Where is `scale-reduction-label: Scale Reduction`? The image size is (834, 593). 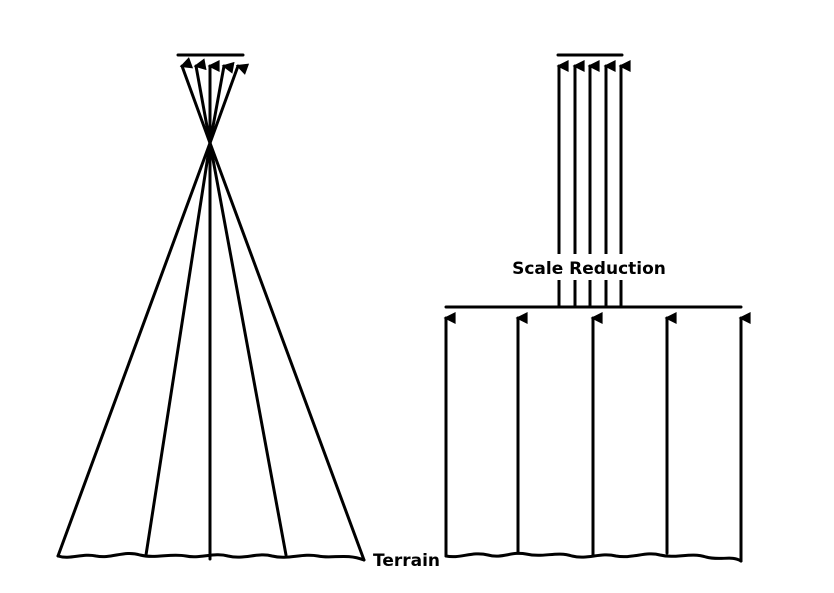 scale-reduction-label: Scale Reduction is located at coordinates (589, 269).